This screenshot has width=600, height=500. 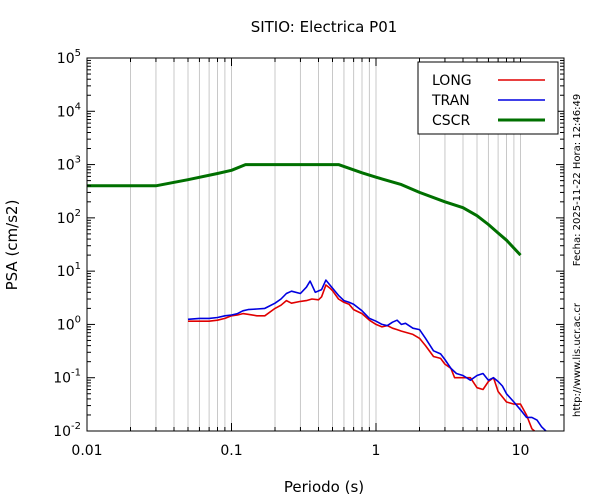 What do you see at coordinates (12, 245) in the screenshot?
I see `y-axis-label: PSA (cm/s2)` at bounding box center [12, 245].